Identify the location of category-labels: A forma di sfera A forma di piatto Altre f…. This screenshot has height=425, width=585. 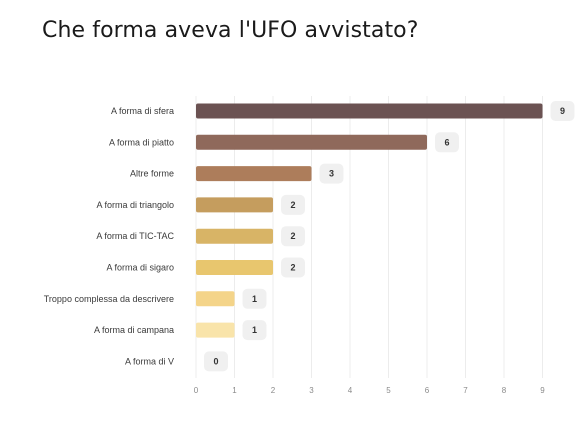
(109, 236).